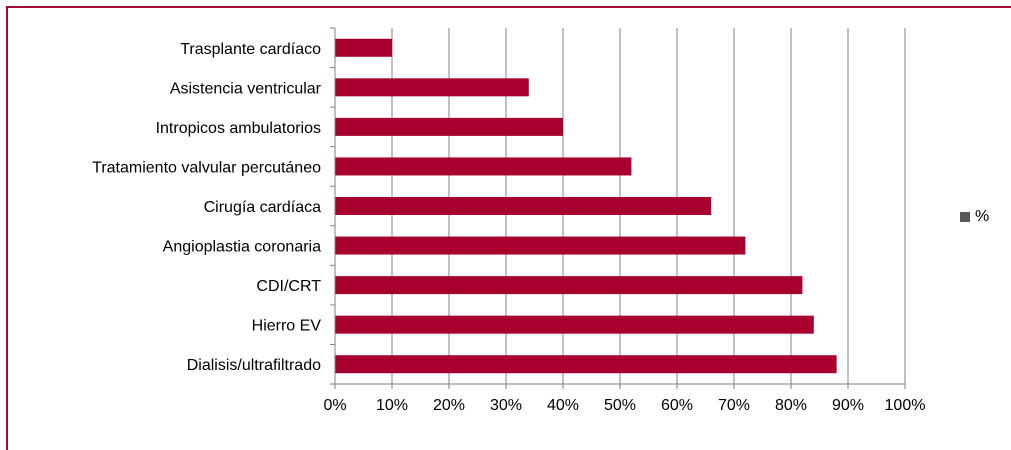 This screenshot has height=450, width=1011. What do you see at coordinates (677, 405) in the screenshot?
I see `x-tick-label: 60%` at bounding box center [677, 405].